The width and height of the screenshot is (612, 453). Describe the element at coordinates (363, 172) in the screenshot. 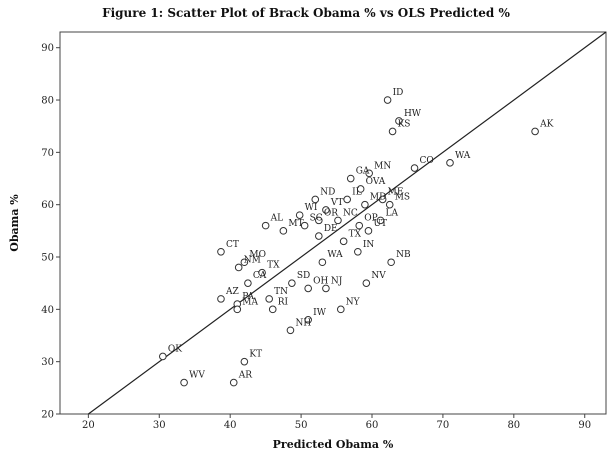

I see `point-label: GA` at that location.